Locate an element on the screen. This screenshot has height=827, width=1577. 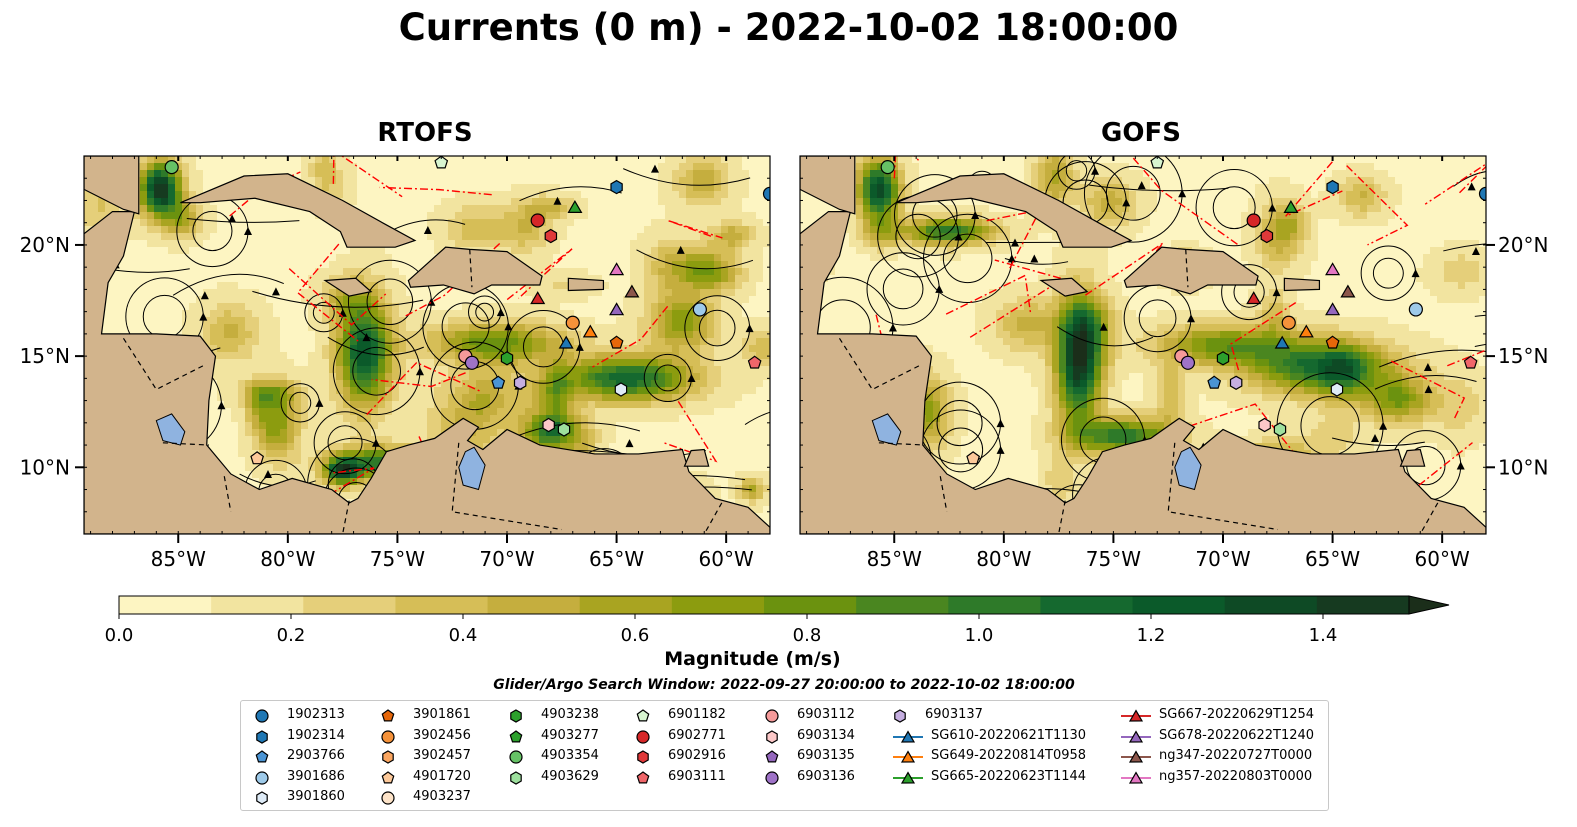
lon-tick-label: 65°W is located at coordinates (1332, 559).